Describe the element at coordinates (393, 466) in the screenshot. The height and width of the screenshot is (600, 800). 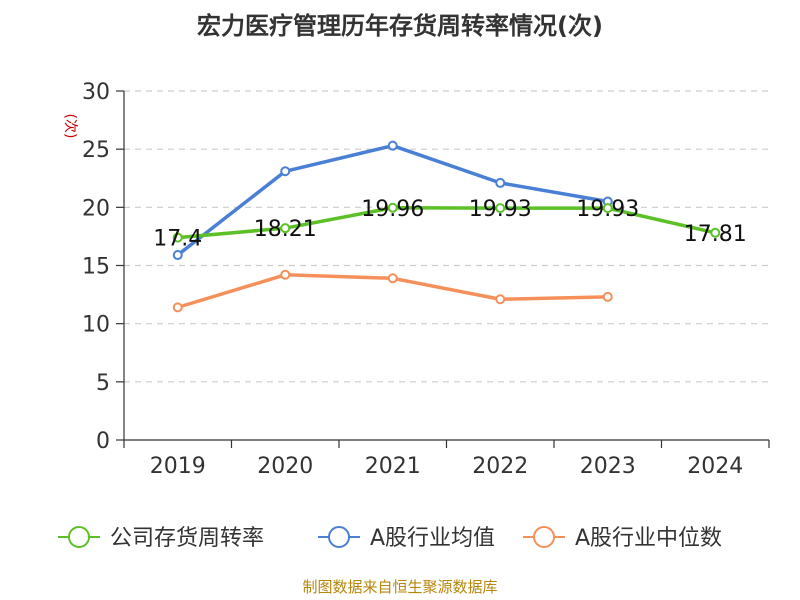
I see `x-tick-label: 2021` at that location.